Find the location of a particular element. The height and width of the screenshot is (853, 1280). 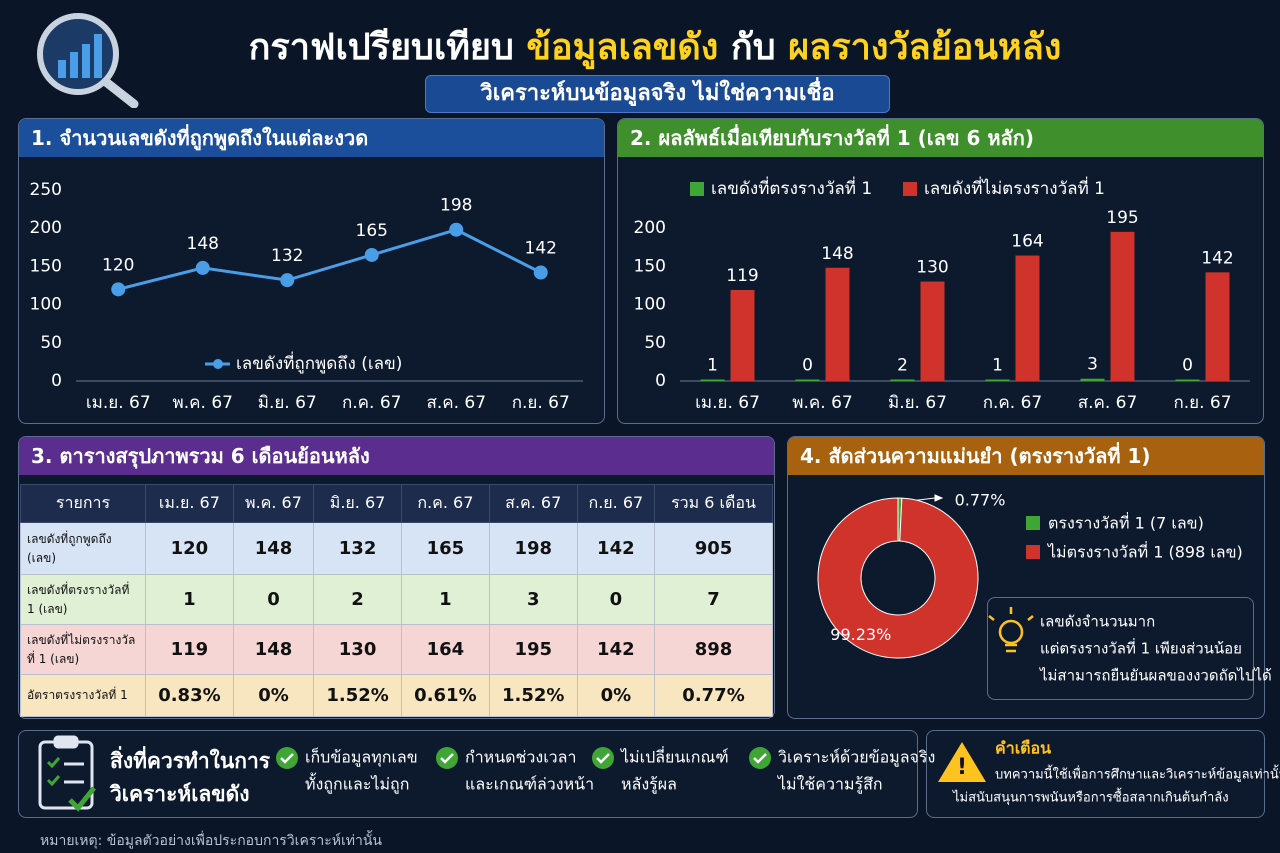

table-cell: 0.83% is located at coordinates (189, 695).